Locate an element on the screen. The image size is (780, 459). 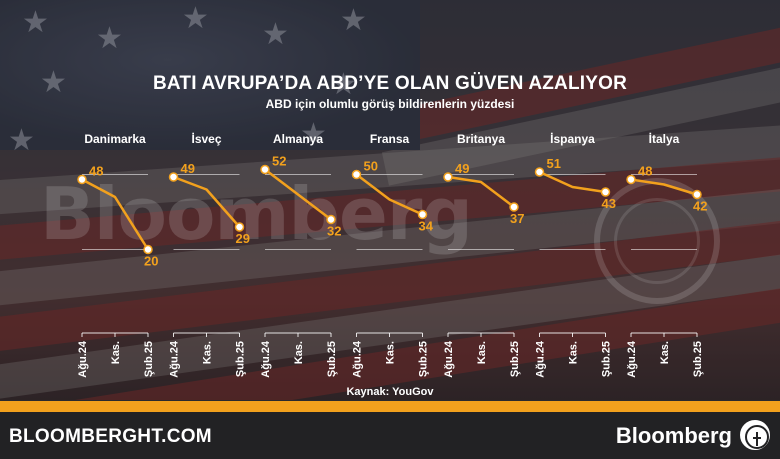
panel-title: Danimarka is located at coordinates (115, 139).